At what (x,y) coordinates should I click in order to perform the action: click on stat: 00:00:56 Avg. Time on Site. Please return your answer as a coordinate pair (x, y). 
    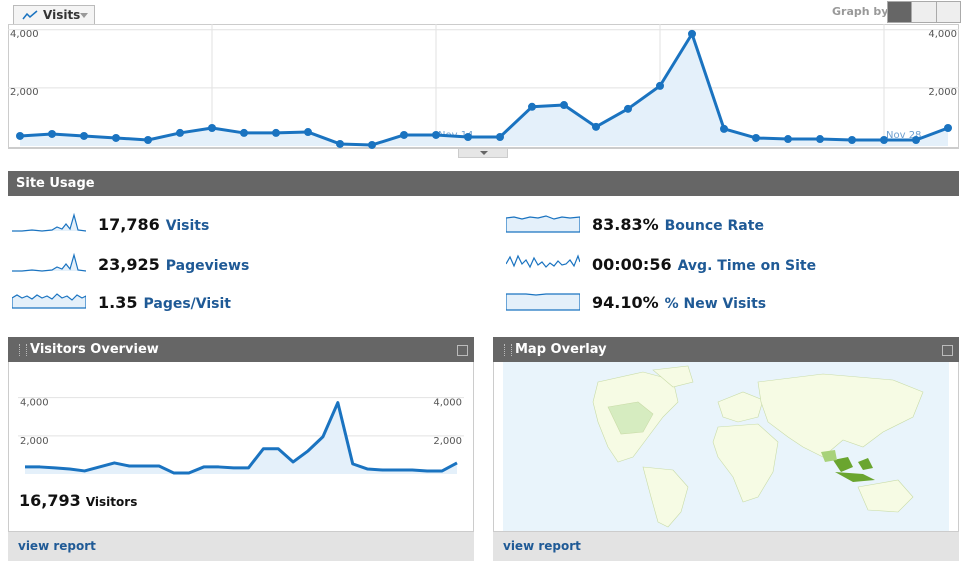
    Looking at the image, I should click on (704, 264).